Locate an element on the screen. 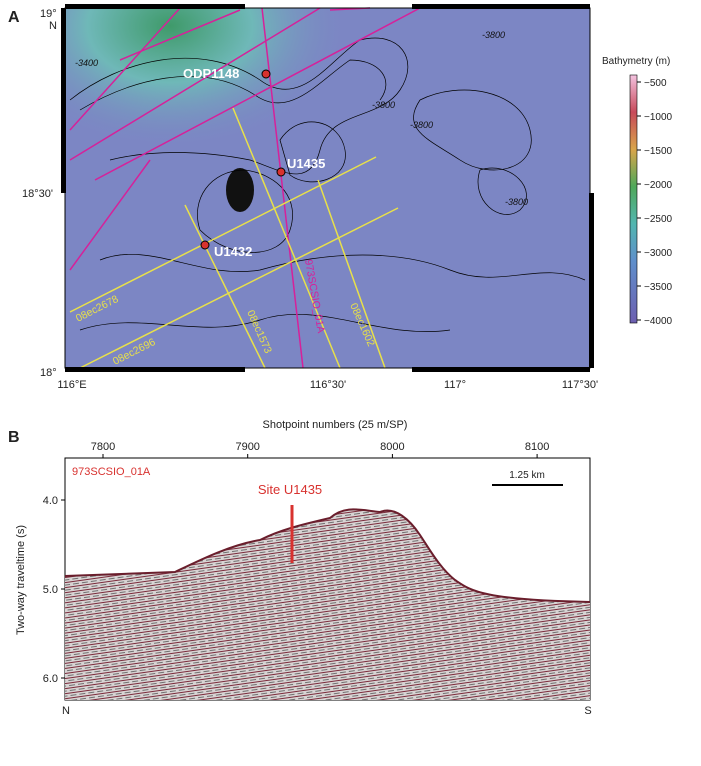 This screenshot has width=701, height=766. lon-label: 117° is located at coordinates (455, 385).